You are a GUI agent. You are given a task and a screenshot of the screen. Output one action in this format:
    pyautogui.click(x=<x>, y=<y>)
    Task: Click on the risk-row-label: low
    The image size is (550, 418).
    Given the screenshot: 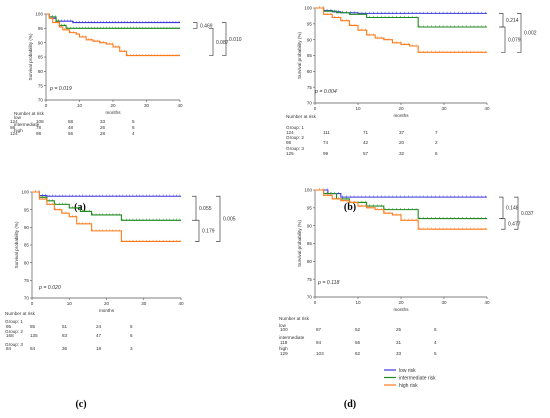 What is the action you would take?
    pyautogui.click(x=18, y=117)
    